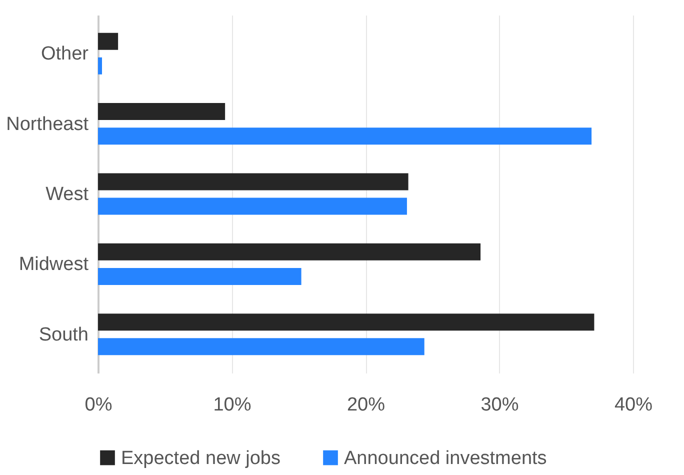  I want to click on y-tick-label: Other, so click(65, 54).